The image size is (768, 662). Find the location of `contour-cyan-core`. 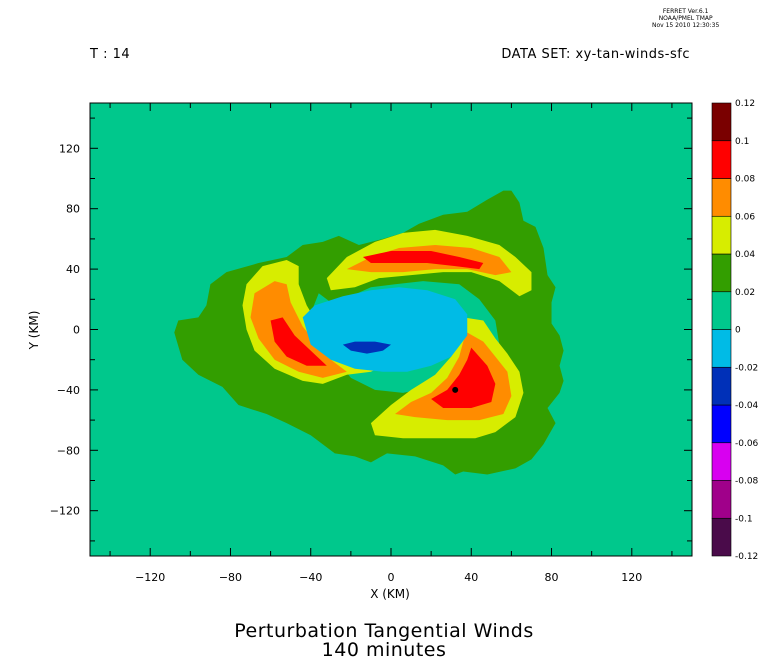

contour-cyan-core is located at coordinates (385, 329).